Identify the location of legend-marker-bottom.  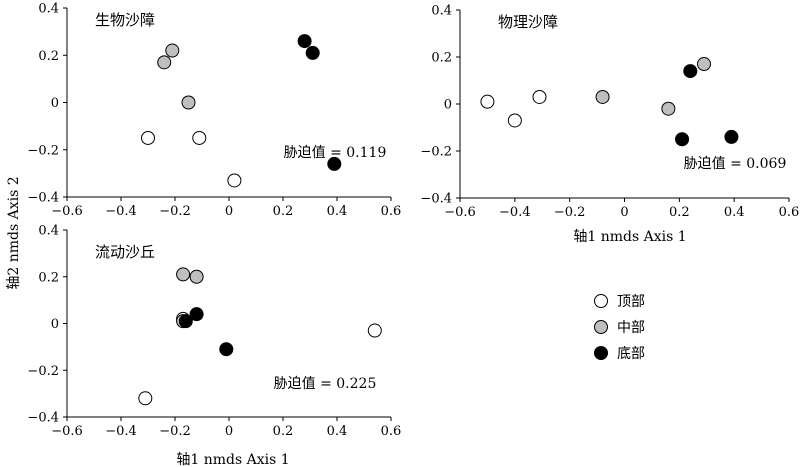
(601, 353).